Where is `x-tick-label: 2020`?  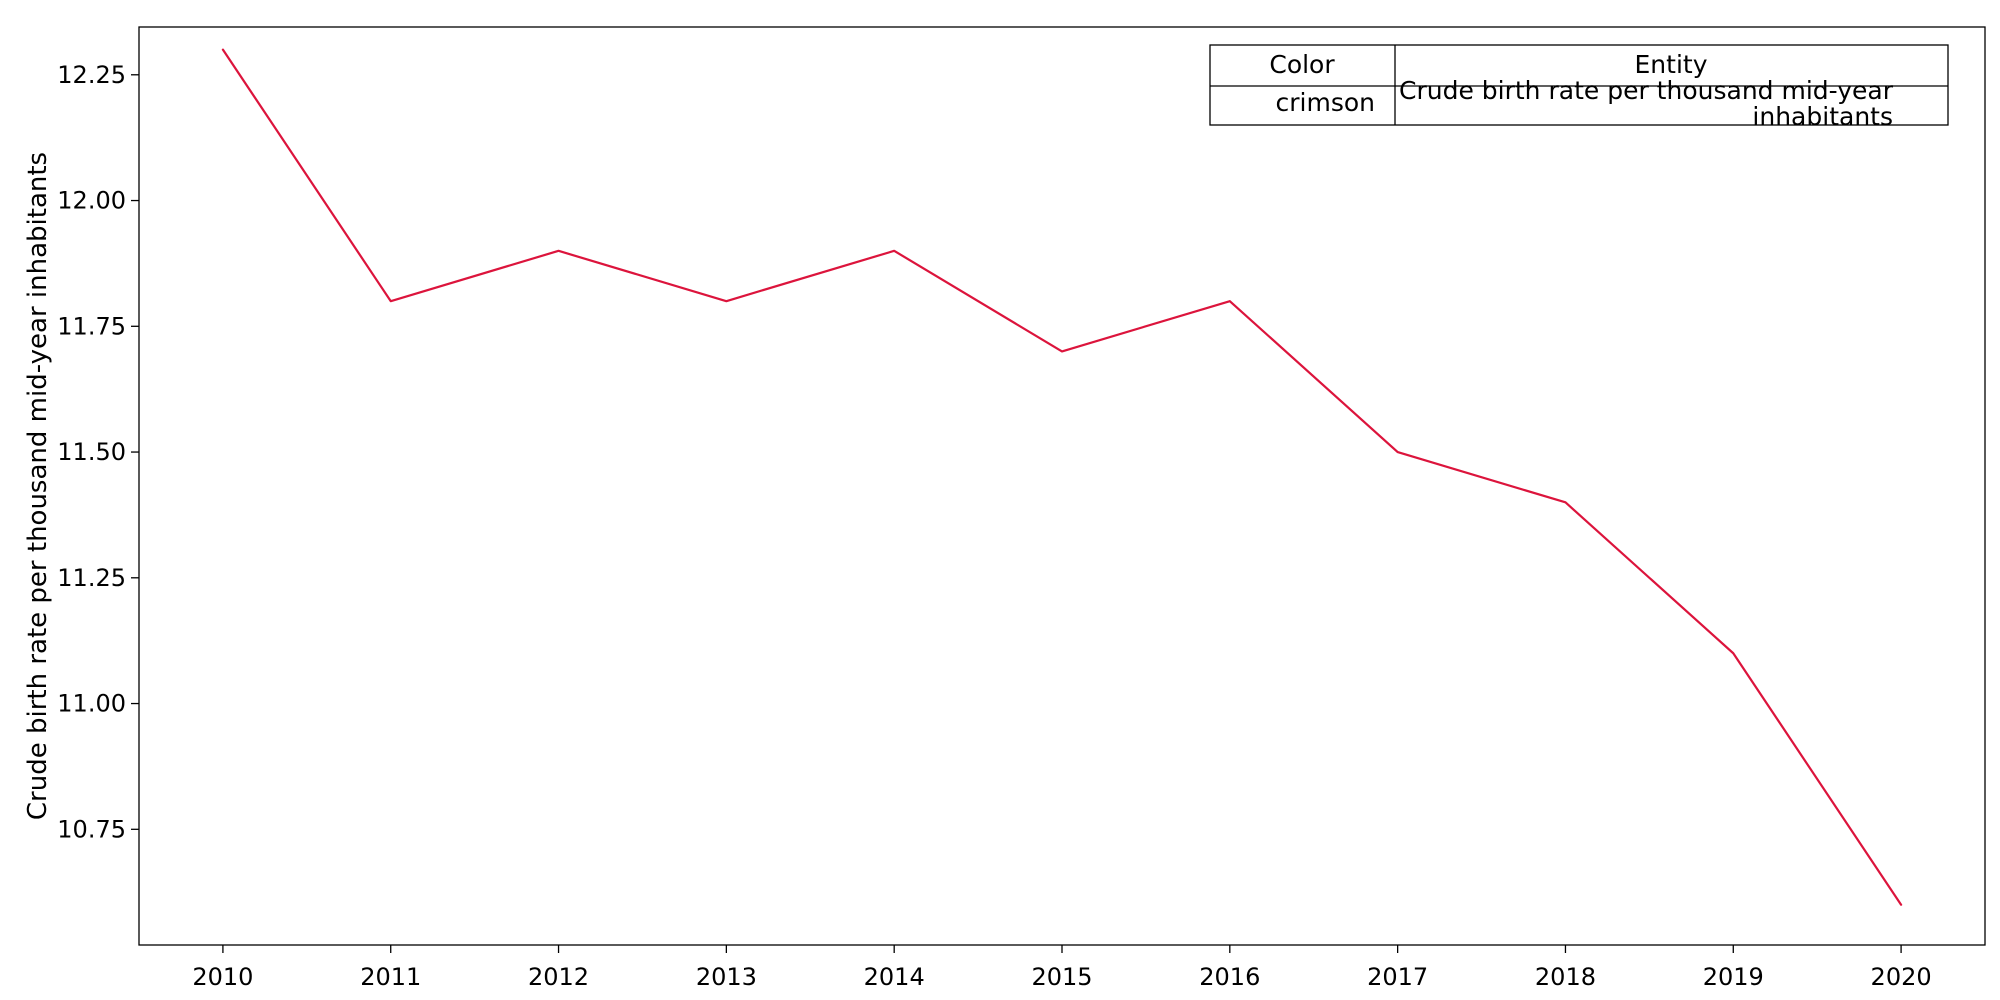 x-tick-label: 2020 is located at coordinates (1901, 977).